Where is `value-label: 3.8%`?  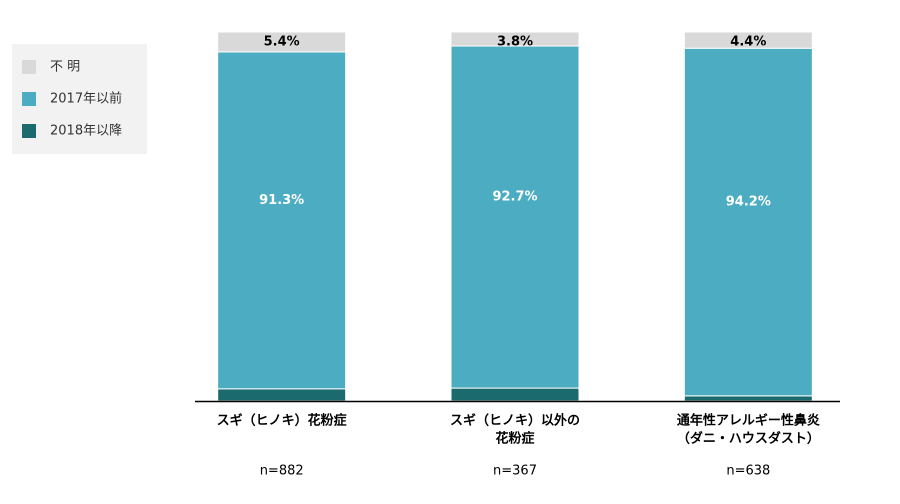 value-label: 3.8% is located at coordinates (515, 42).